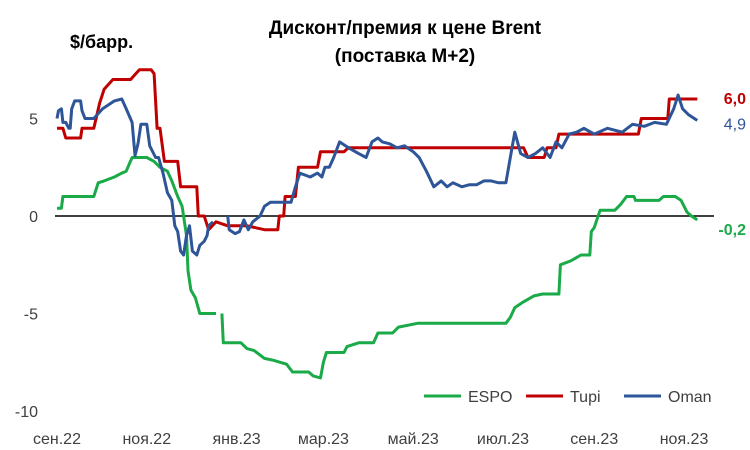 This screenshot has height=450, width=750. What do you see at coordinates (490, 397) in the screenshot?
I see `legend-label-espo: ESPO` at bounding box center [490, 397].